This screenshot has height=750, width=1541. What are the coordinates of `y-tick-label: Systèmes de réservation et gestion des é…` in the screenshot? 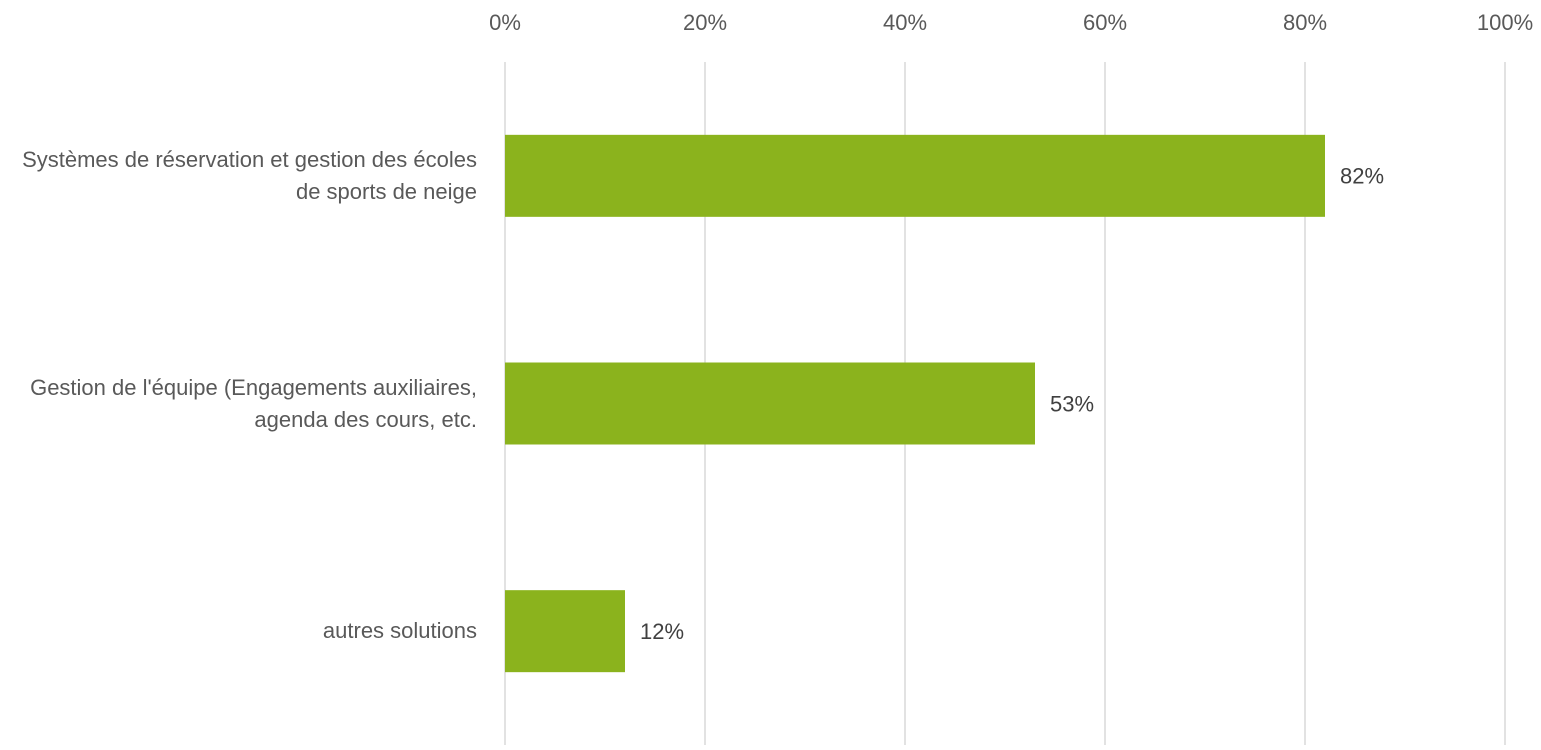 It's located at (249, 175).